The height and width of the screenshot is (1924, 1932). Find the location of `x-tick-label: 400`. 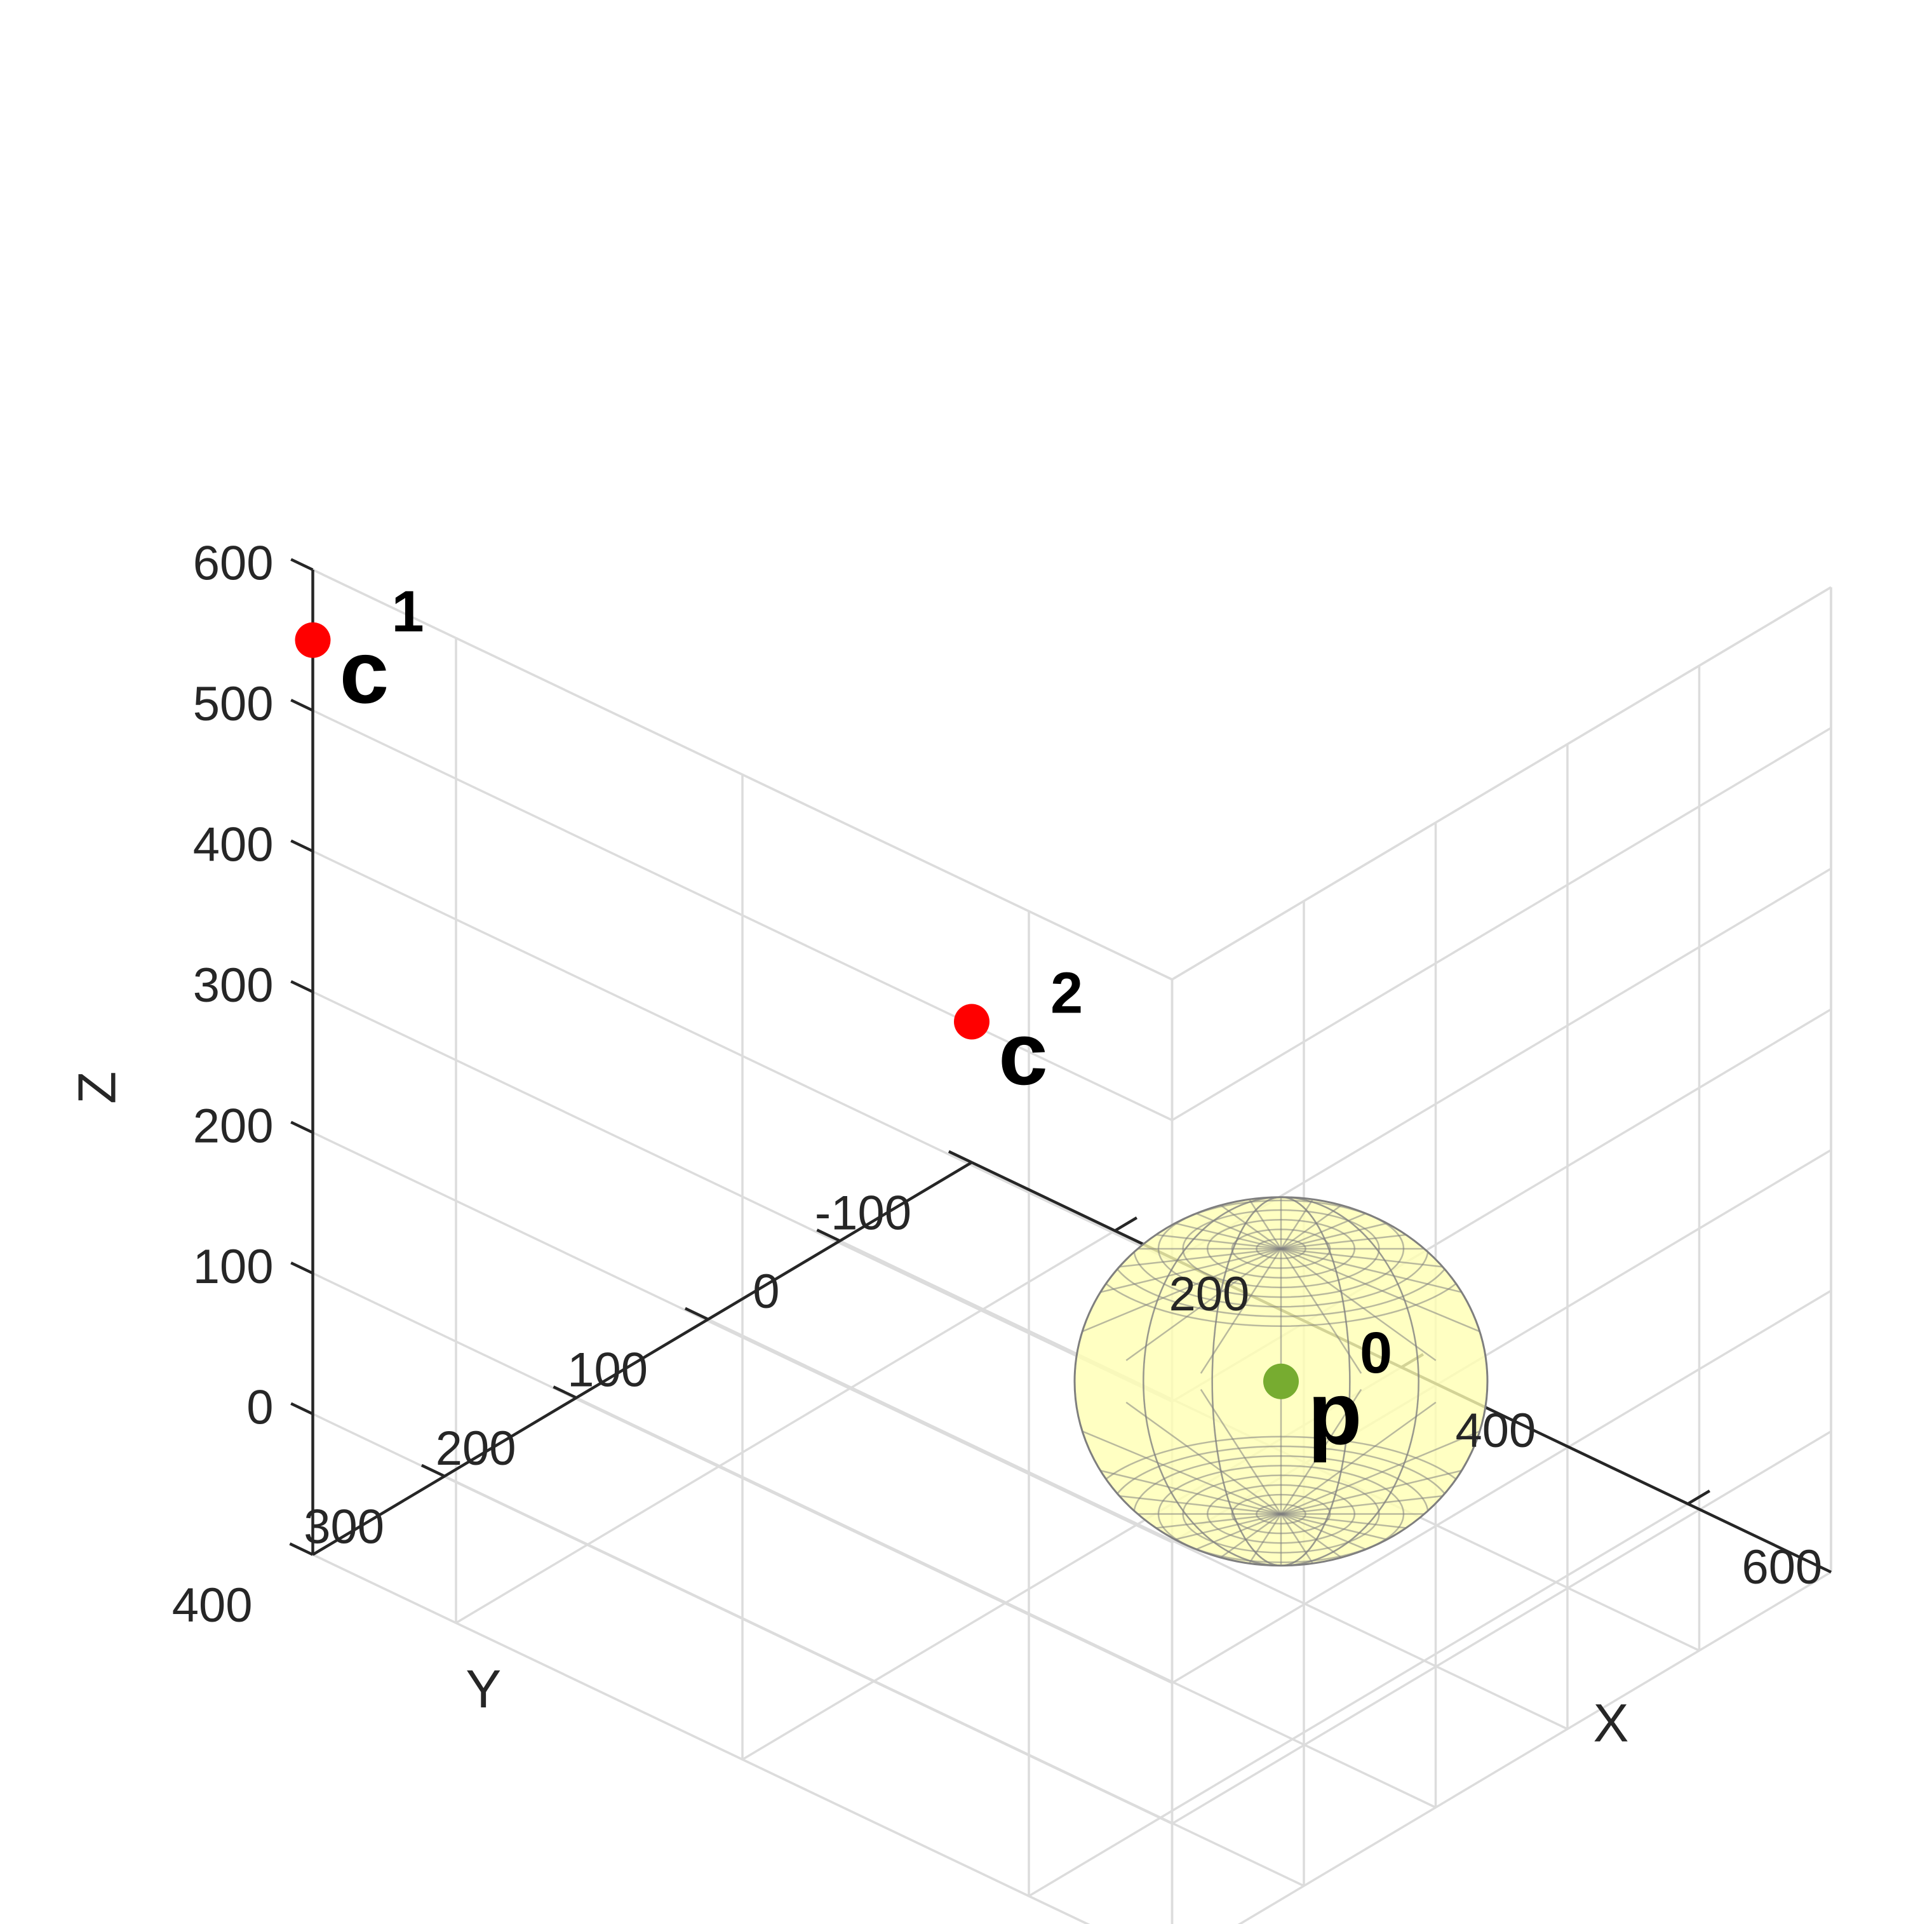

x-tick-label: 400 is located at coordinates (1496, 1431).